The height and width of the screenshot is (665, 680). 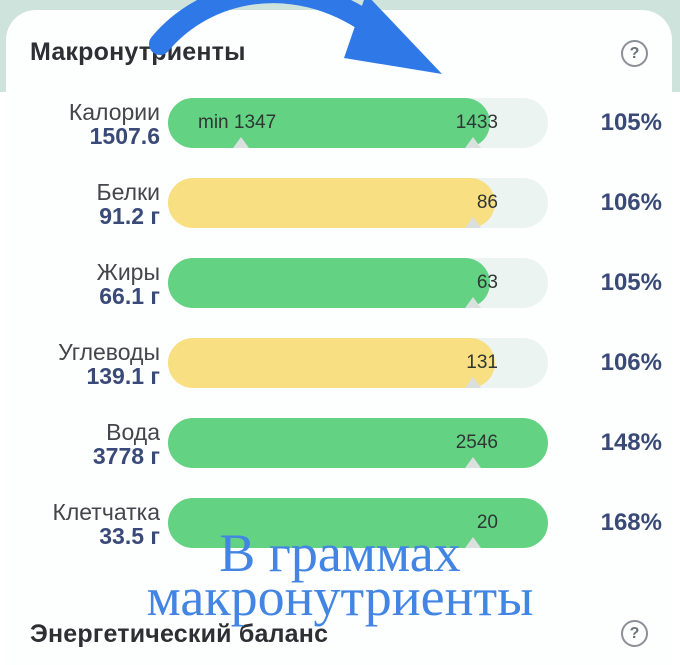 I want to click on page-title: Макронутриенты, so click(x=138, y=52).